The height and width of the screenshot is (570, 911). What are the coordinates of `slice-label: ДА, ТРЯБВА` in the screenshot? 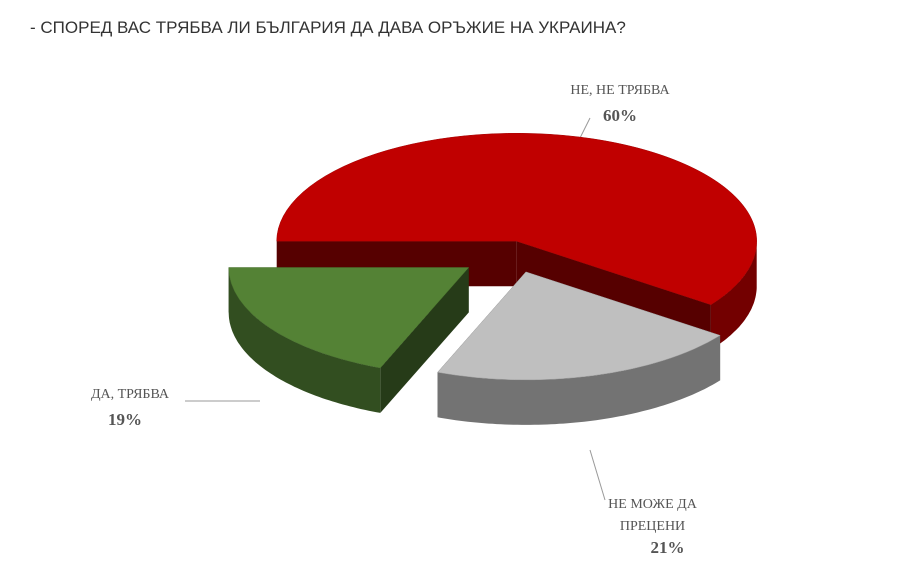 It's located at (130, 394).